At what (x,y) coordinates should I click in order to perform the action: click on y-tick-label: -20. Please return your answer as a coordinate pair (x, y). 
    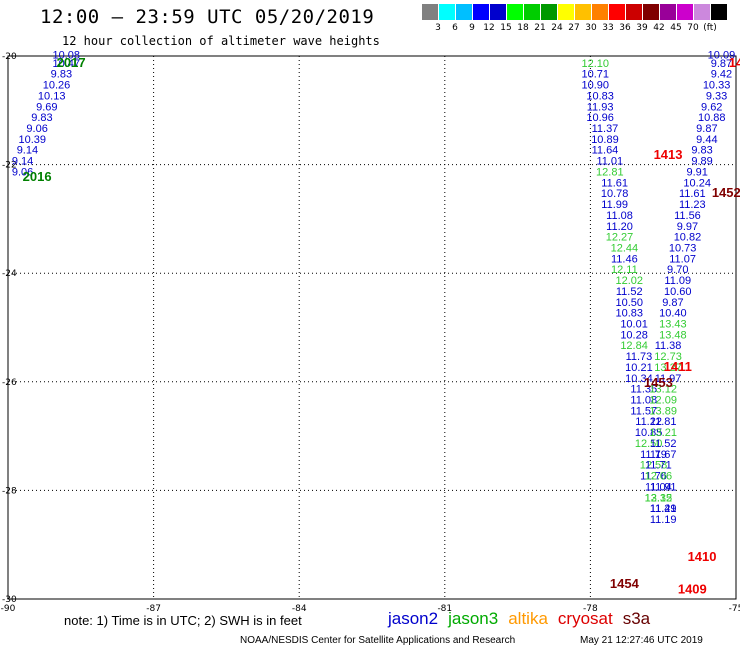
    Looking at the image, I should click on (9, 57).